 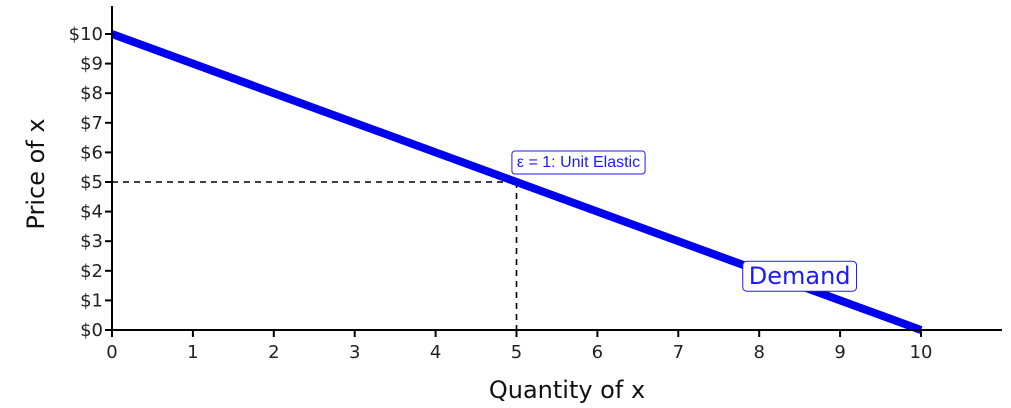 I want to click on y-tick-label: $9, so click(x=91, y=64).